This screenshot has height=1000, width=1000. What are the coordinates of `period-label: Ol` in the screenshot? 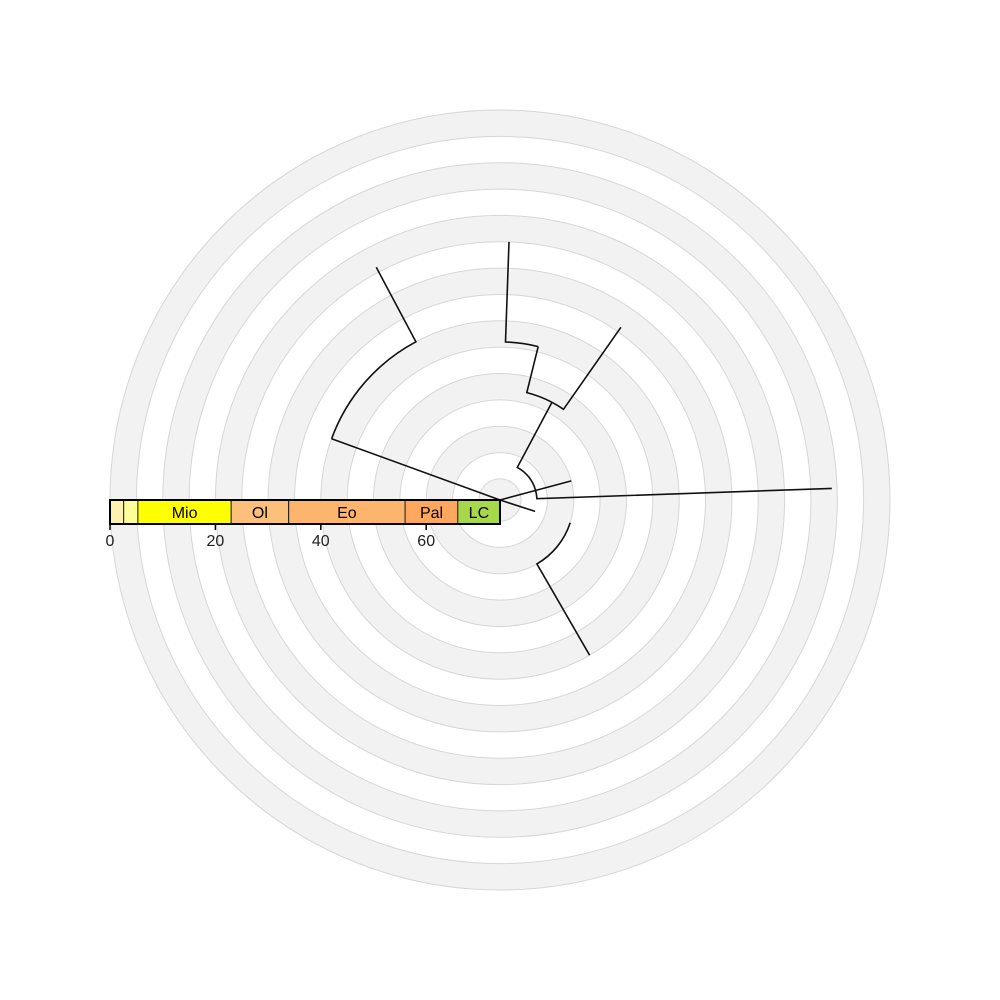 It's located at (260, 513).